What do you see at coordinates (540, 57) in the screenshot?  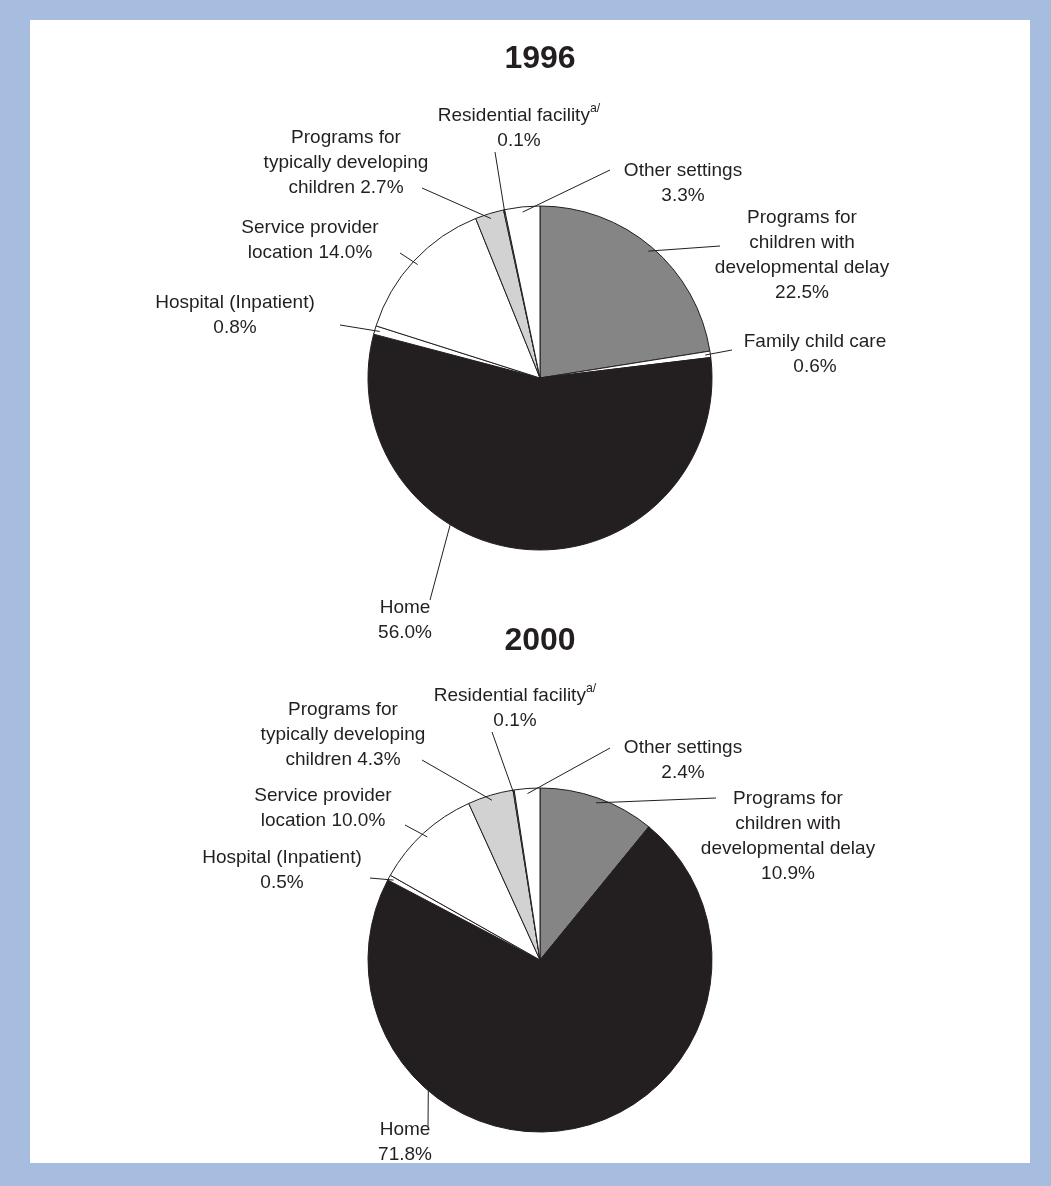 I see `chart-title: 1996` at bounding box center [540, 57].